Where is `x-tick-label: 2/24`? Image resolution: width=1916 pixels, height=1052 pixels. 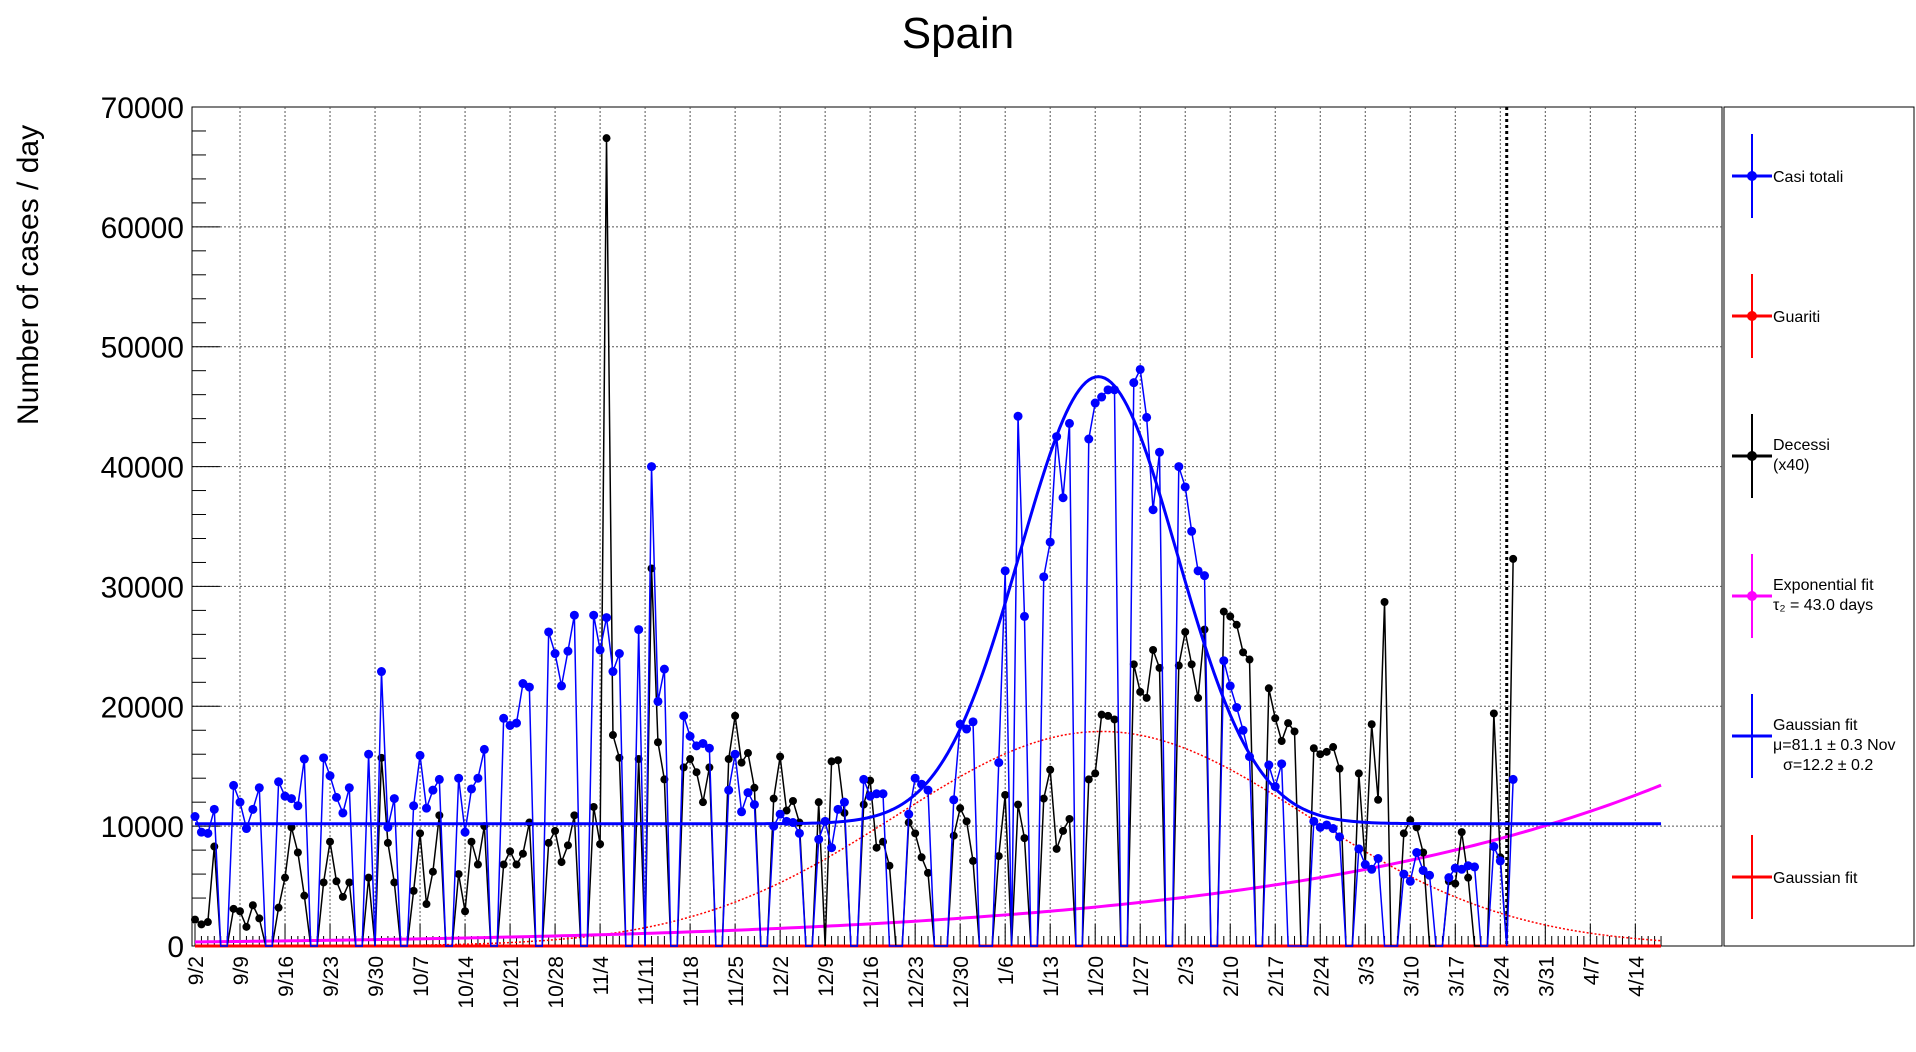 x-tick-label: 2/24 is located at coordinates (1321, 976).